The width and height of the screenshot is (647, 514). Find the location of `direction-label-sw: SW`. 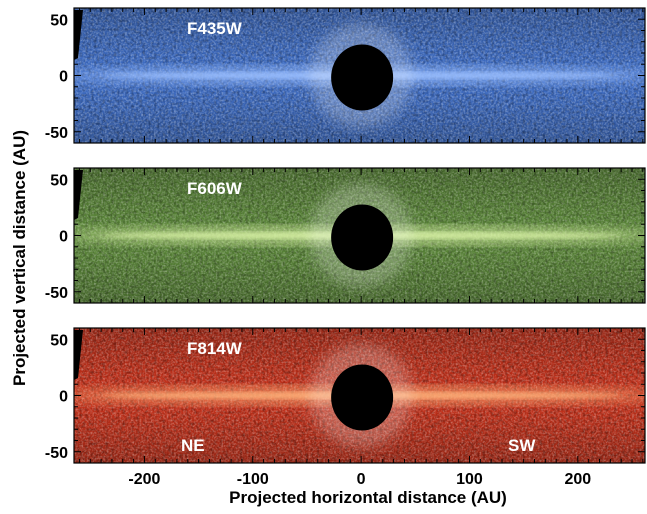

direction-label-sw: SW is located at coordinates (522, 445).